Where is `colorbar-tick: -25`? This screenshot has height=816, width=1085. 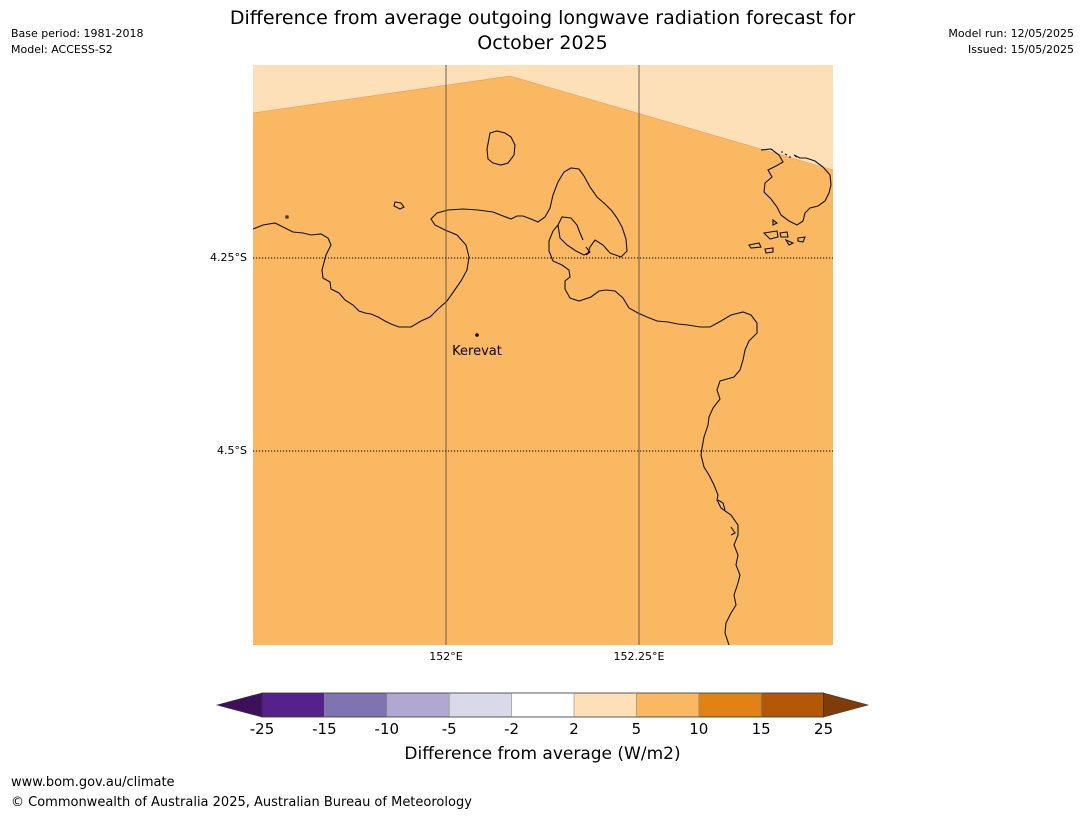
colorbar-tick: -25 is located at coordinates (262, 729).